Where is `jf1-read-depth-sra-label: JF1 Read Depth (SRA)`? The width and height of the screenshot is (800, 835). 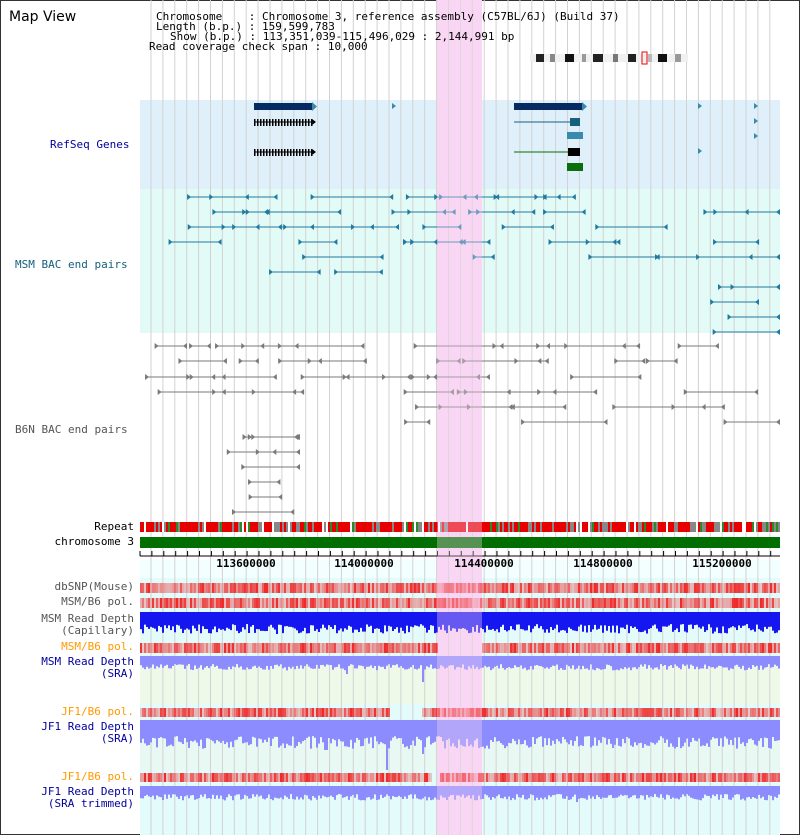 jf1-read-depth-sra-label: JF1 Read Depth (SRA) is located at coordinates (87, 733).